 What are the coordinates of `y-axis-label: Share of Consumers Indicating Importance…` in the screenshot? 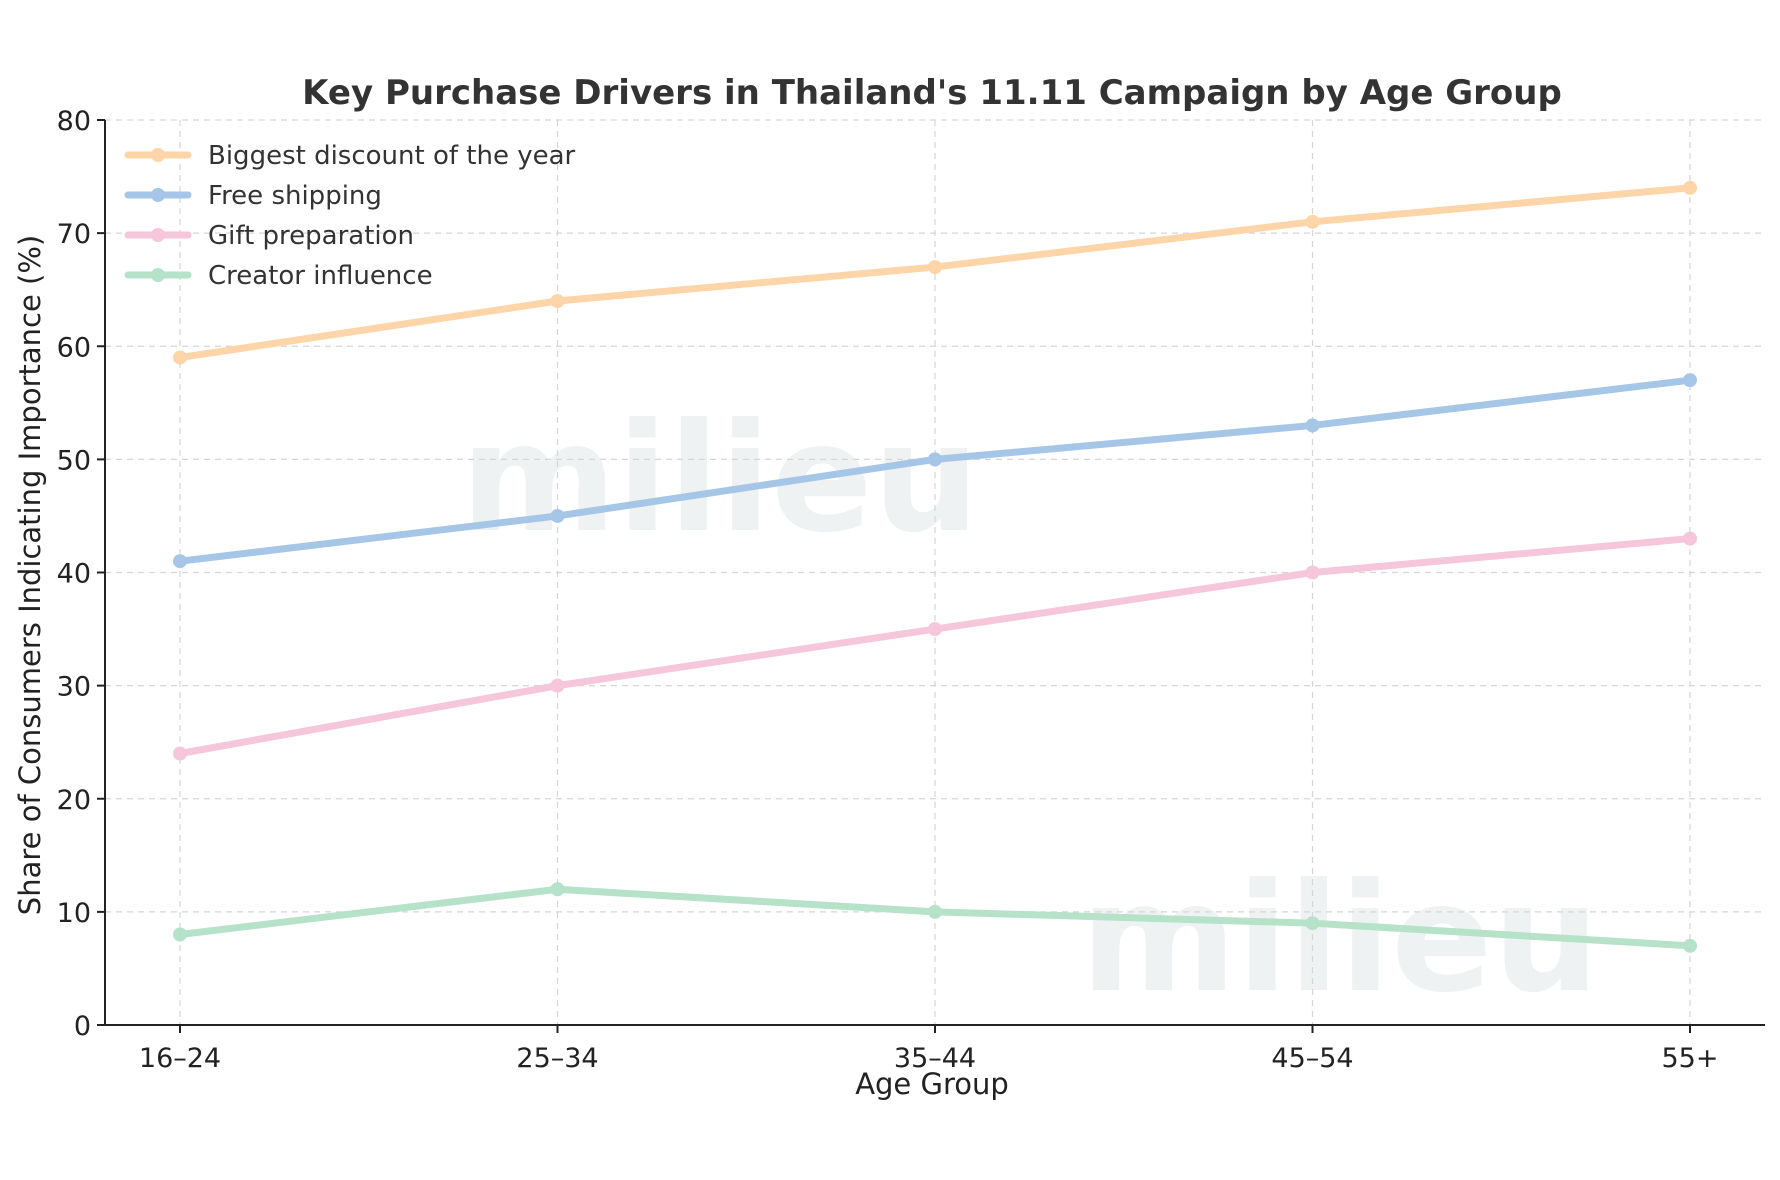 It's located at (30, 575).